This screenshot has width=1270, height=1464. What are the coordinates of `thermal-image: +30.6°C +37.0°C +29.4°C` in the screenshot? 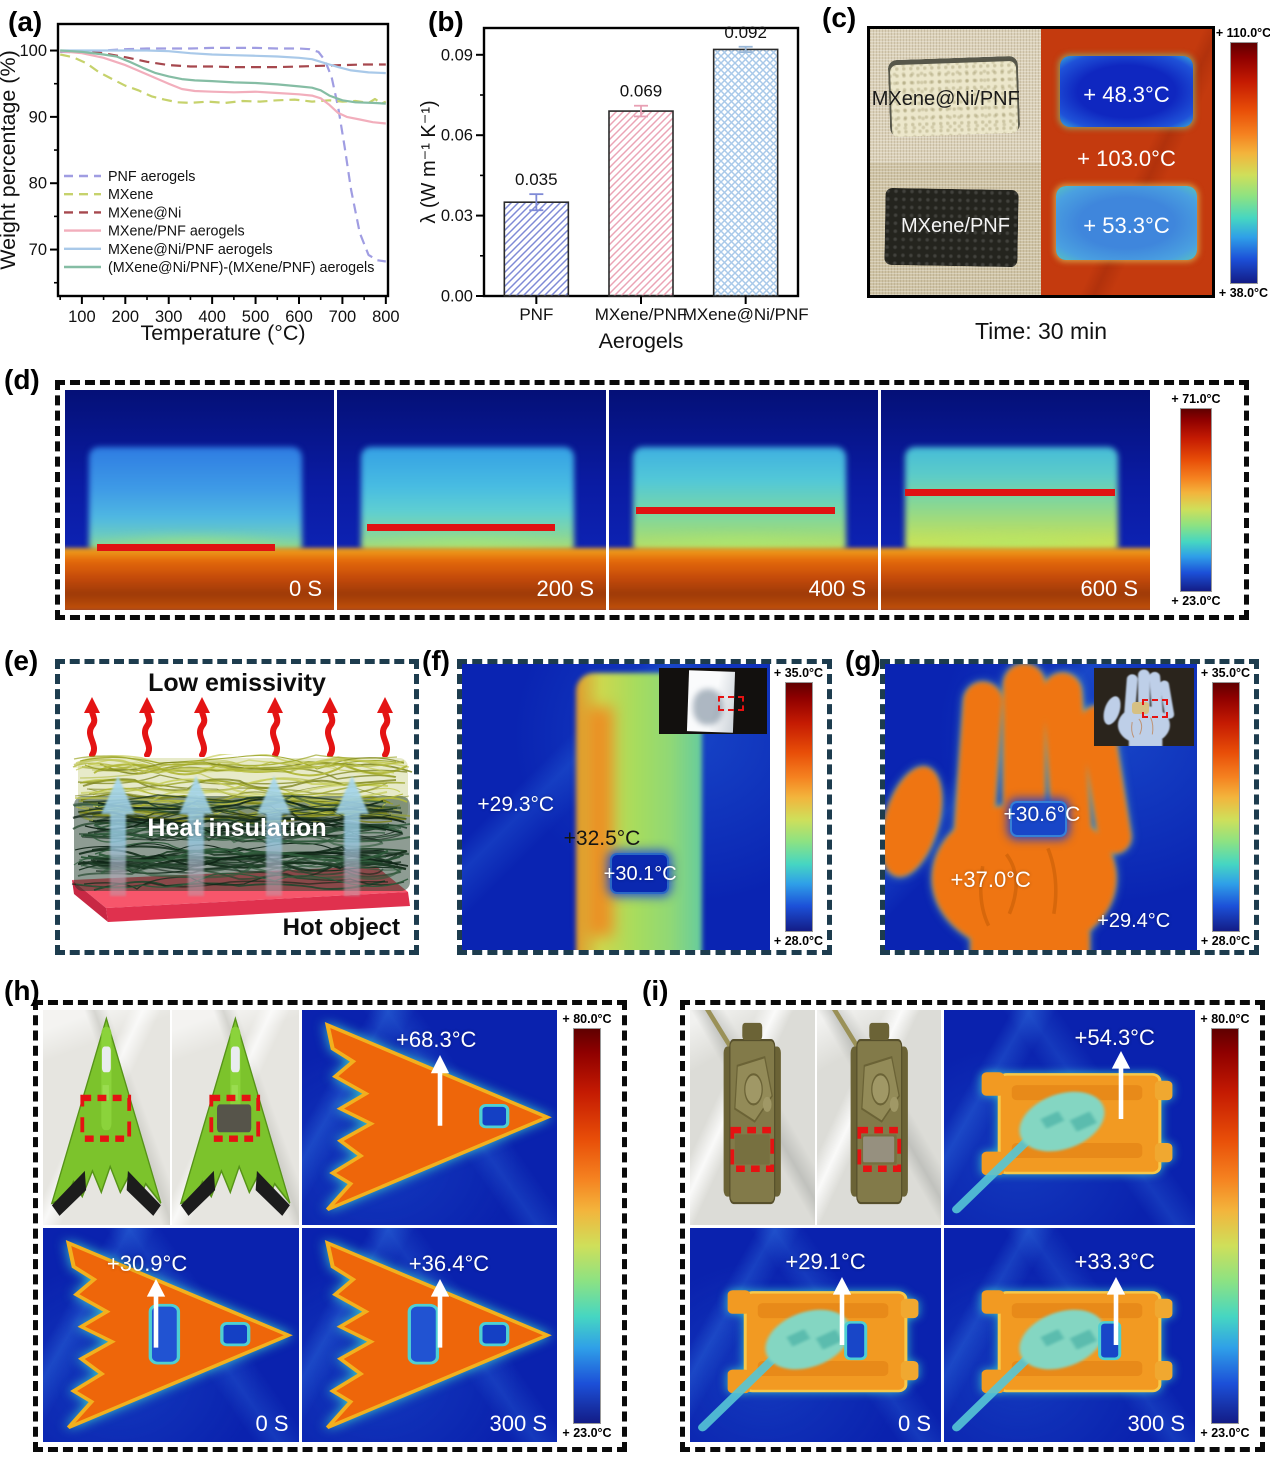 It's located at (1041, 807).